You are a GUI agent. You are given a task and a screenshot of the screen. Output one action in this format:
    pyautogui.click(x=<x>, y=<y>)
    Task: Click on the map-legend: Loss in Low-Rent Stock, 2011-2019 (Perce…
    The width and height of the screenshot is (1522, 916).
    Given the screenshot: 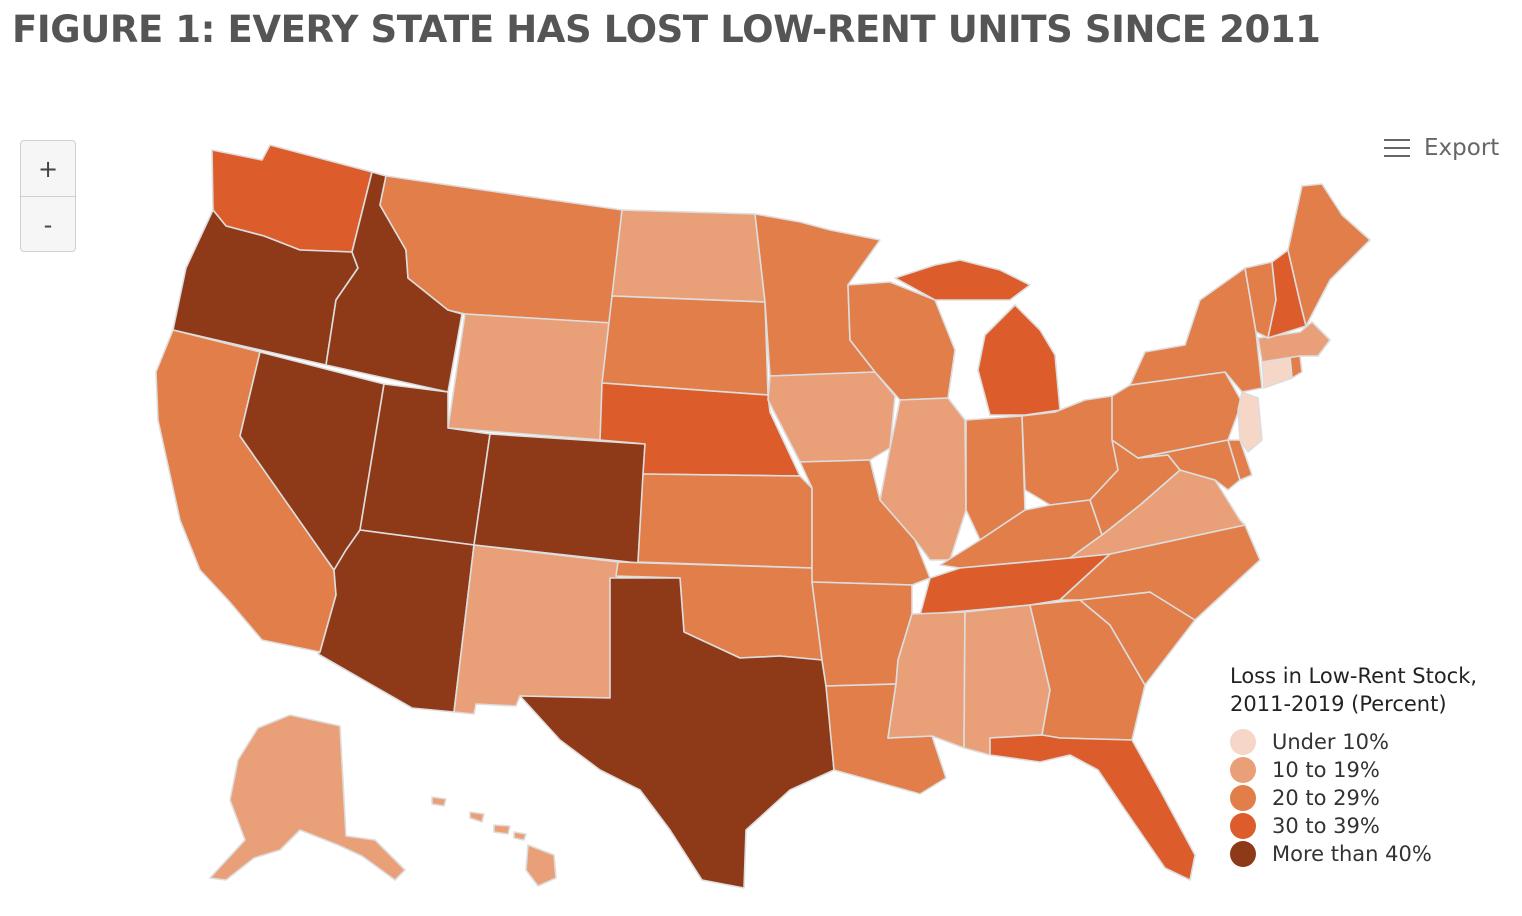 What is the action you would take?
    pyautogui.click(x=1353, y=765)
    